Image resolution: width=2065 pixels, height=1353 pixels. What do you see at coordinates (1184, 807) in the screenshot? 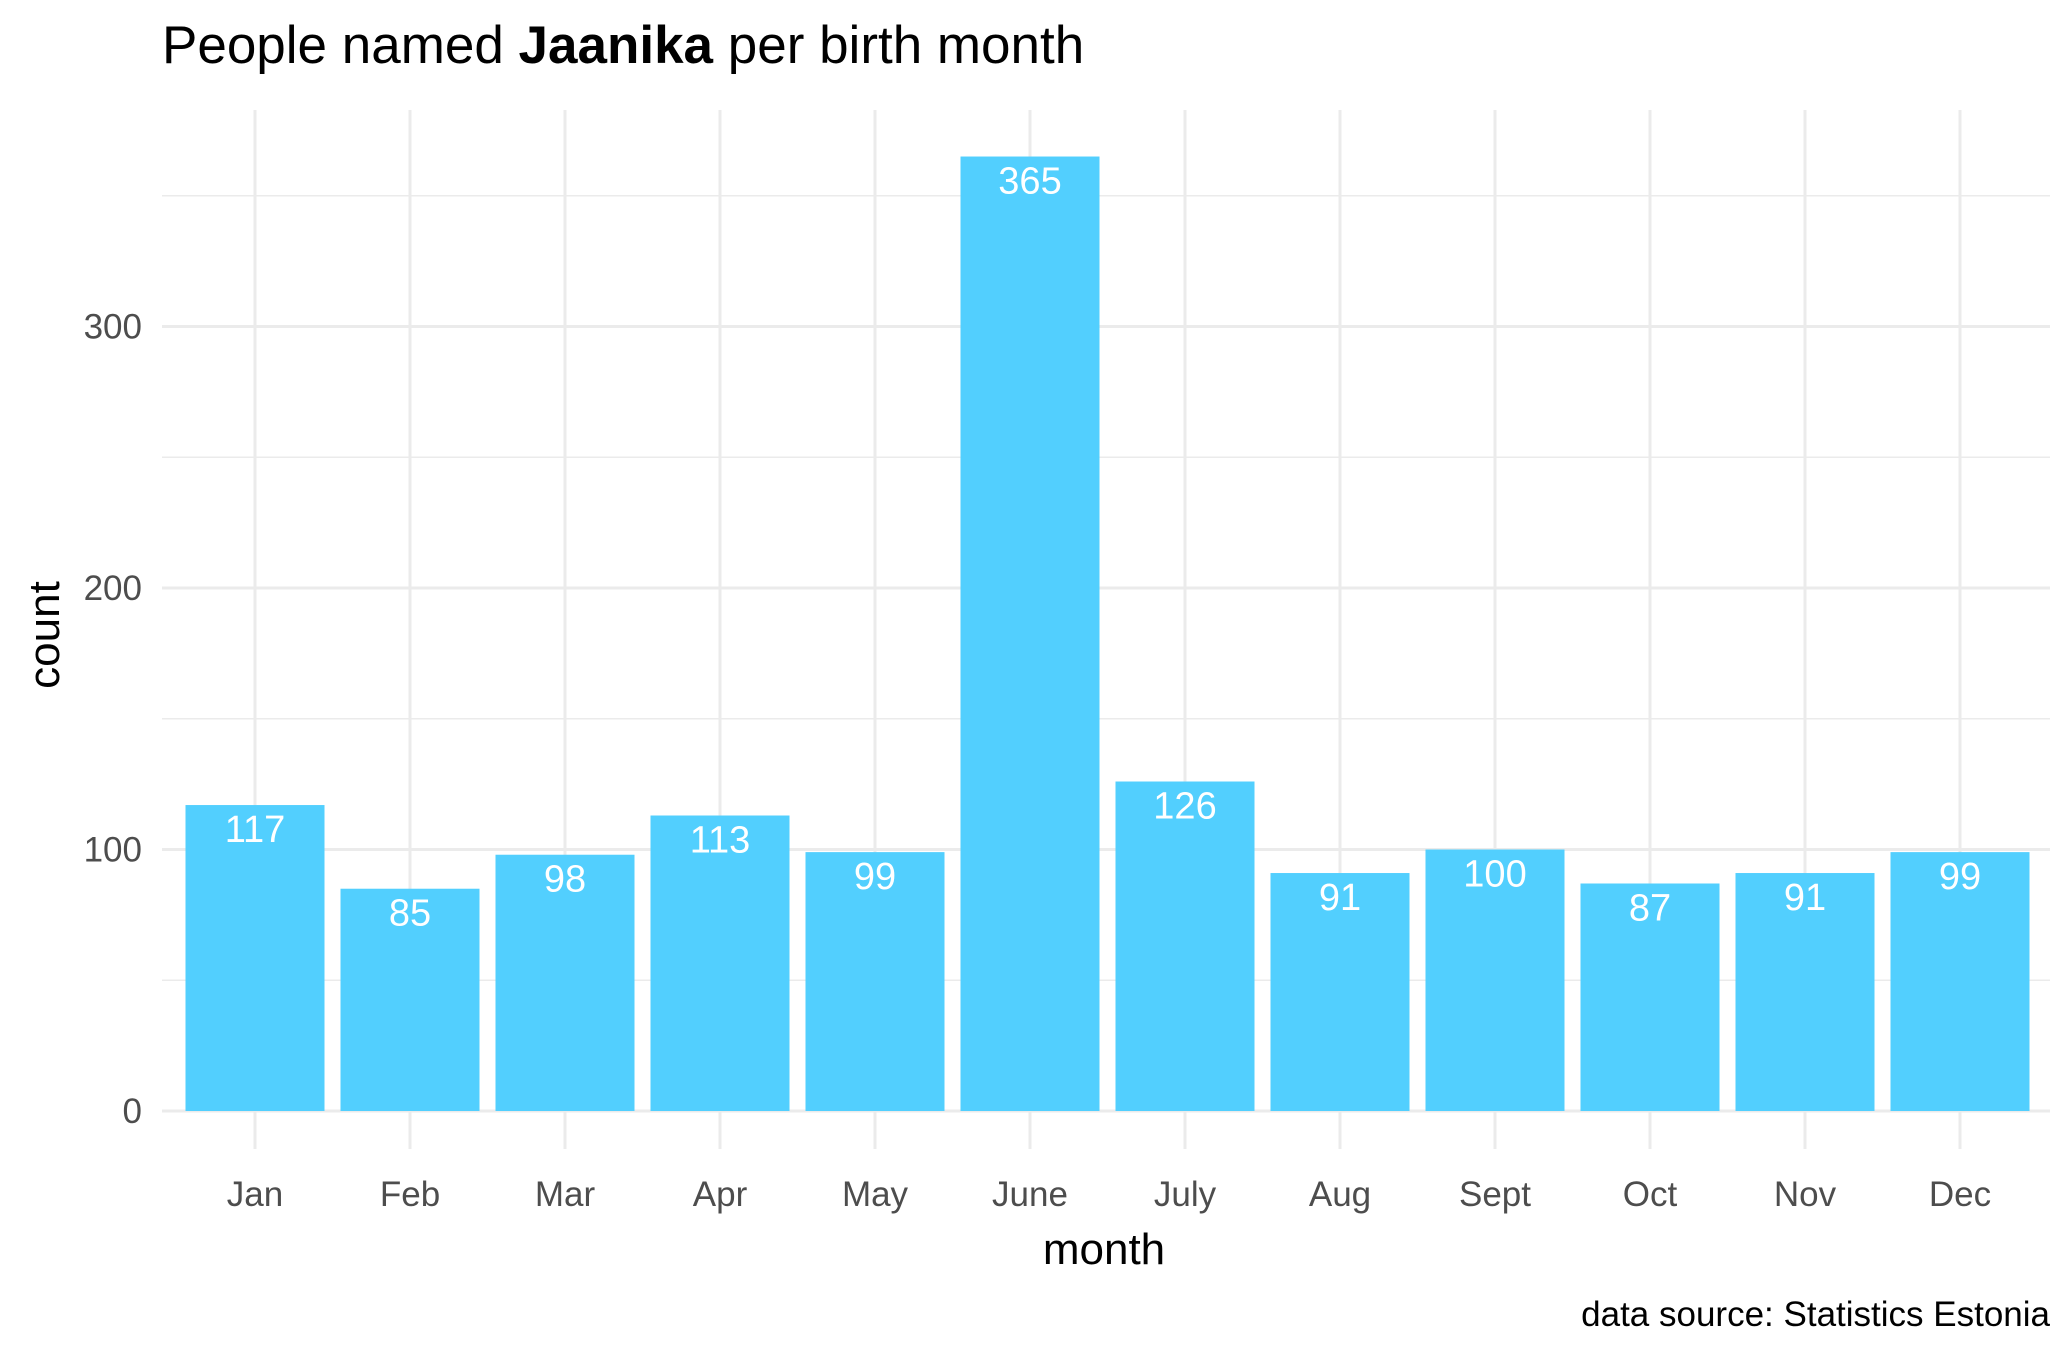
I see `bar-label-july: 126` at bounding box center [1184, 807].